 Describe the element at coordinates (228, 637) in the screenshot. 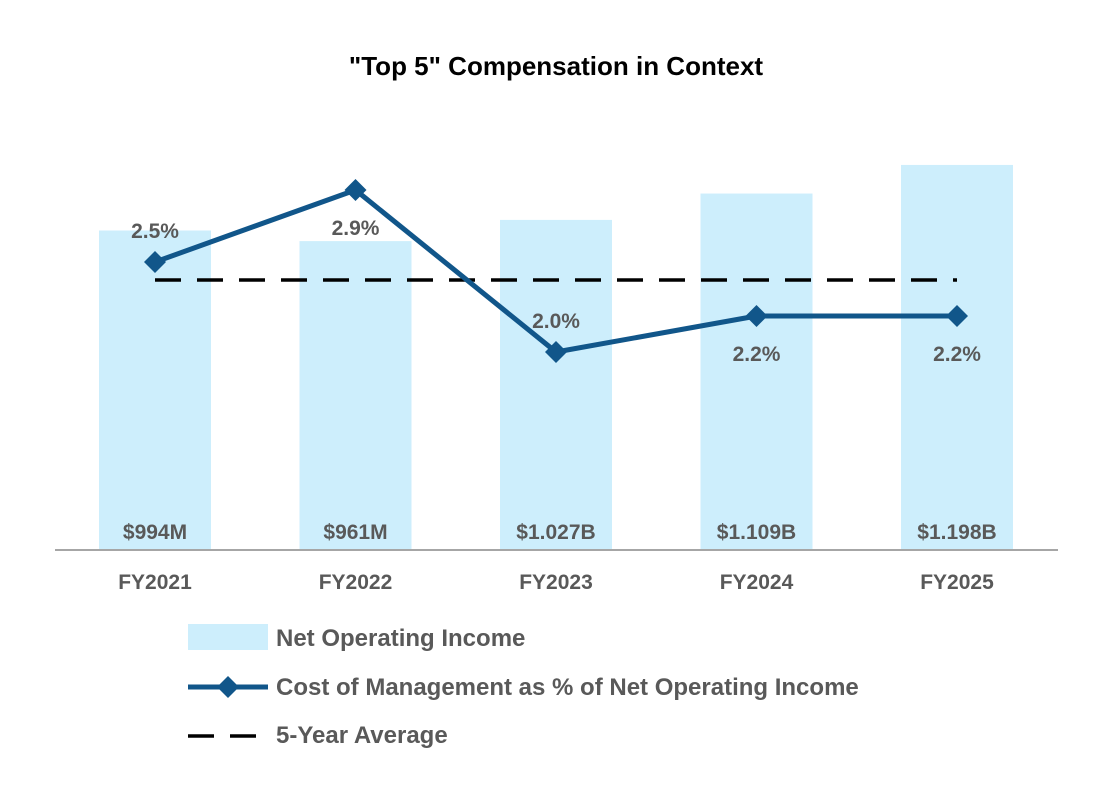

I see `legend-bar-swatch` at that location.